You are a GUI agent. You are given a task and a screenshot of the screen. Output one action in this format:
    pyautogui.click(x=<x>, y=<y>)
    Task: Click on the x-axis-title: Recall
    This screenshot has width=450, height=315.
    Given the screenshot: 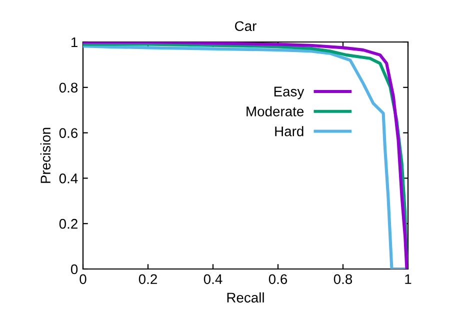 What is the action you would take?
    pyautogui.click(x=245, y=297)
    